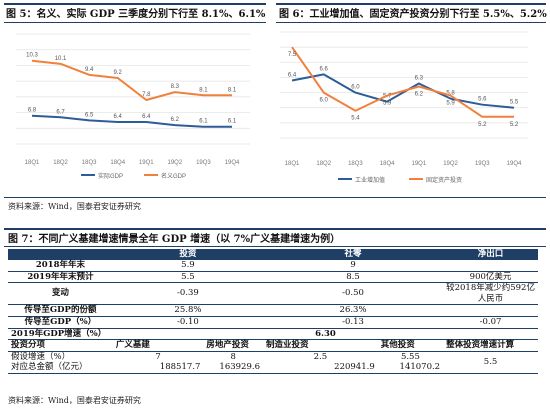 The width and height of the screenshot is (550, 408). Describe the element at coordinates (490, 288) in the screenshot. I see `cell-net-exports-line1: 较2018年减少约592亿` at that location.